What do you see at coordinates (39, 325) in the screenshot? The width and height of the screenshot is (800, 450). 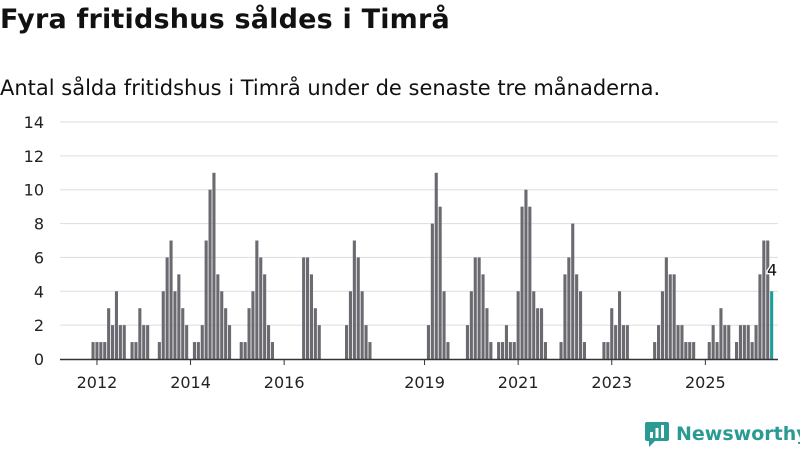 I see `y-tick-label: 2` at bounding box center [39, 325].